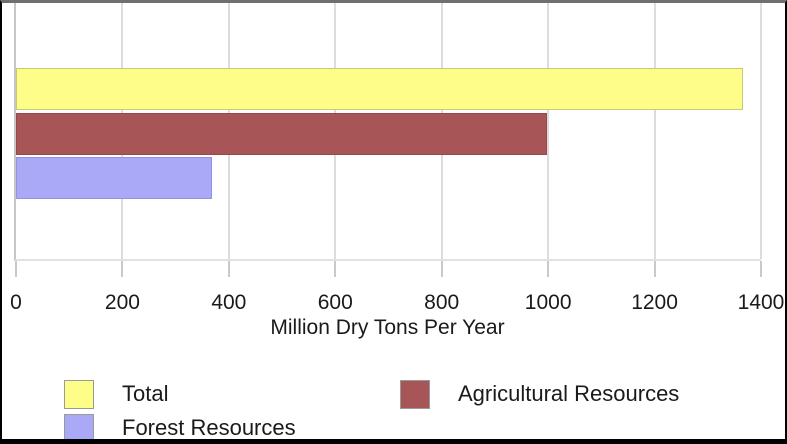 The width and height of the screenshot is (787, 444). What do you see at coordinates (415, 394) in the screenshot?
I see `legend-swatch-agricultural-resources` at bounding box center [415, 394].